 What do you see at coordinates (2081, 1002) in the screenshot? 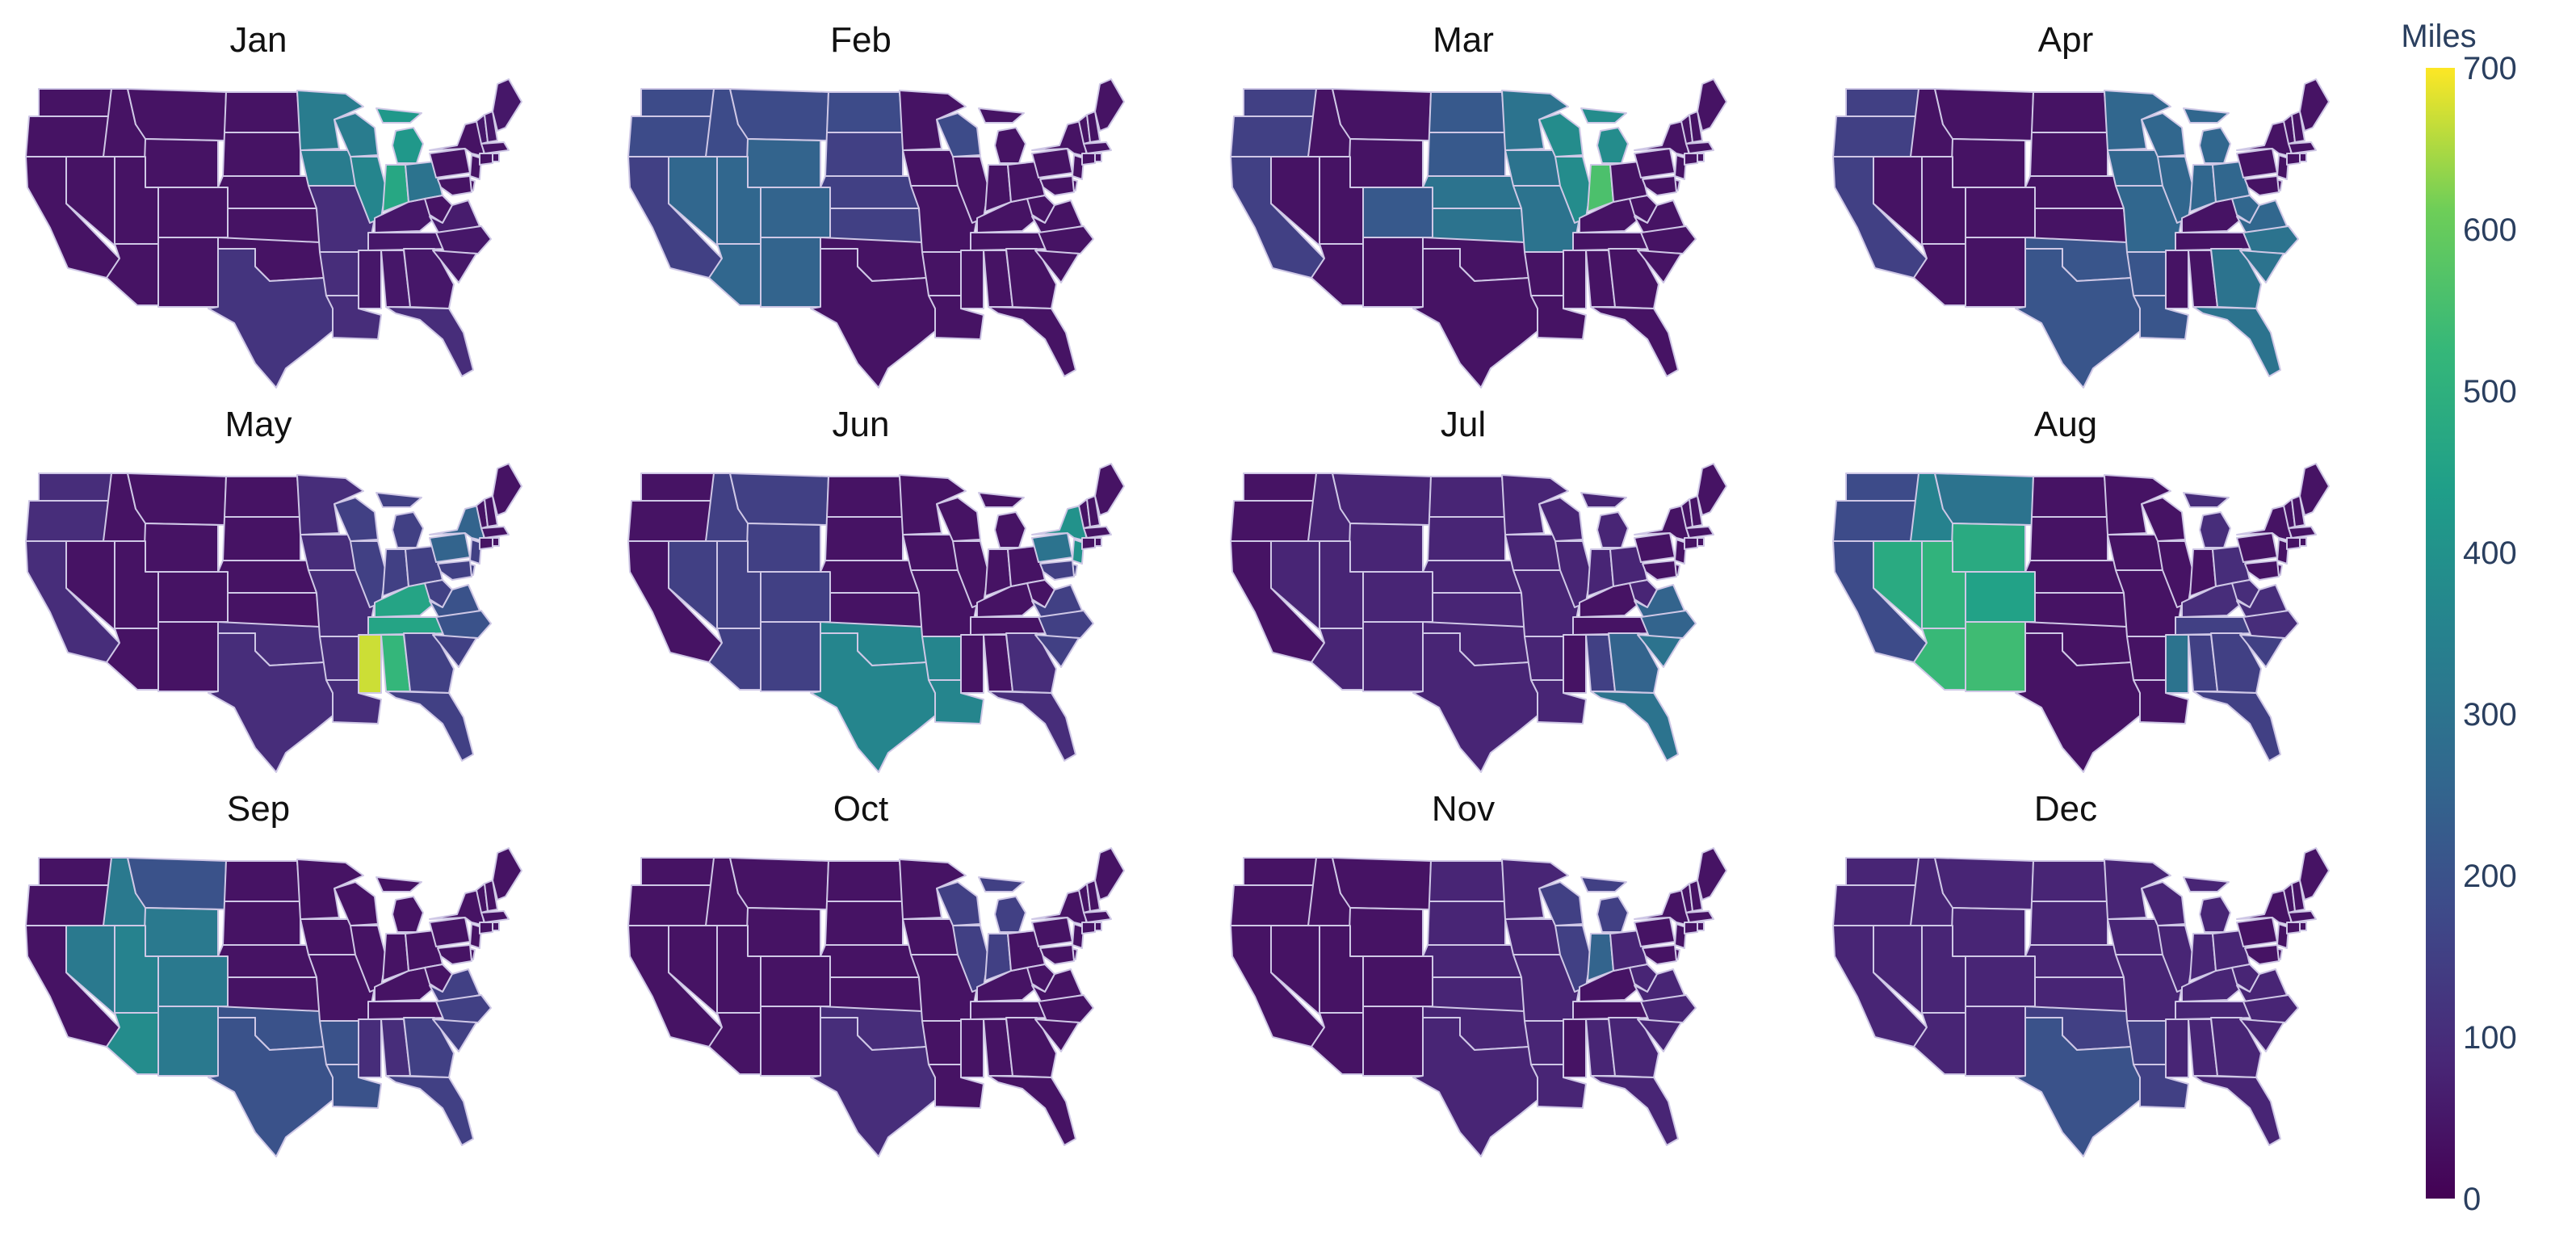
I see `map-panel-dec` at bounding box center [2081, 1002].